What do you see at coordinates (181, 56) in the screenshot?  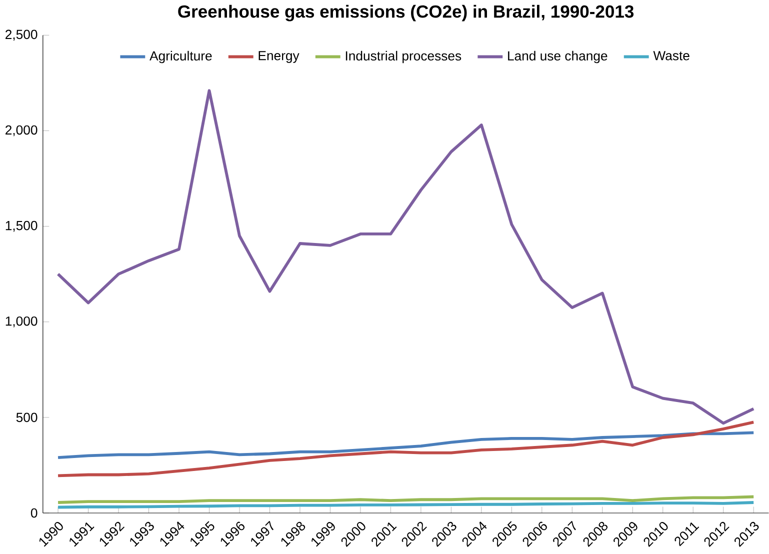 I see `legend-label: Agriculture` at bounding box center [181, 56].